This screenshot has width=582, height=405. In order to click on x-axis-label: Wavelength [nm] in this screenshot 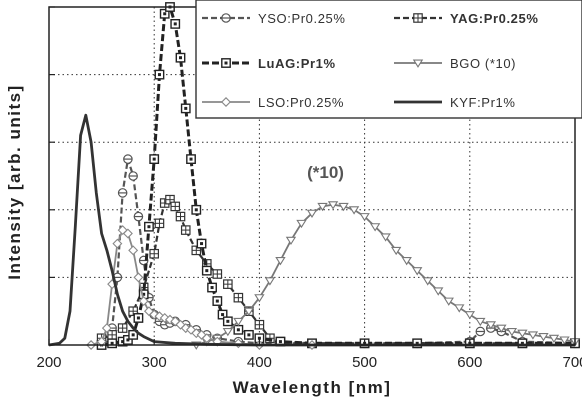, I will do `click(312, 387)`.